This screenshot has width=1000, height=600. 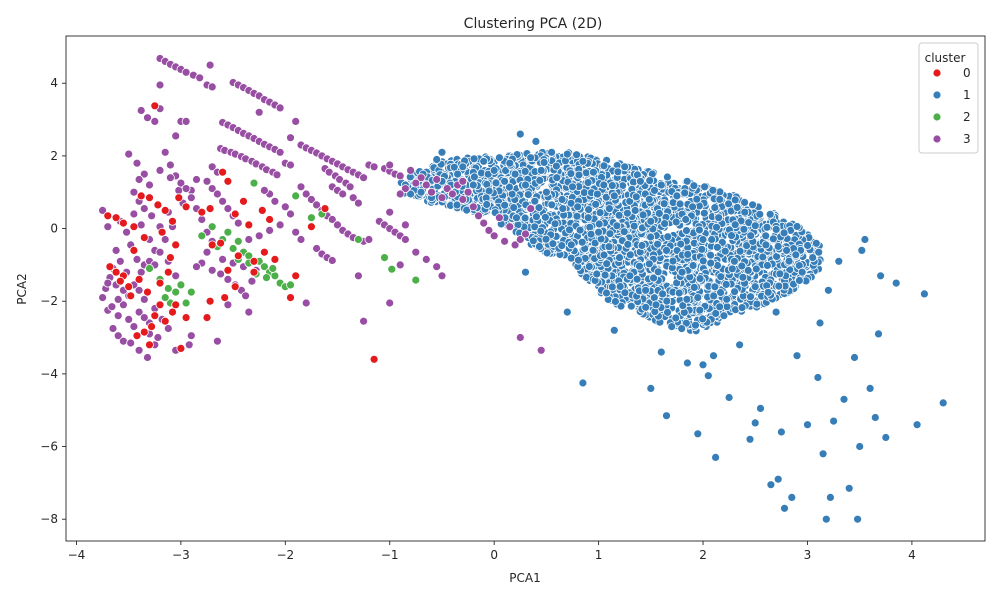 What do you see at coordinates (951, 106) in the screenshot?
I see `legend-items: 0 1 2 3` at bounding box center [951, 106].